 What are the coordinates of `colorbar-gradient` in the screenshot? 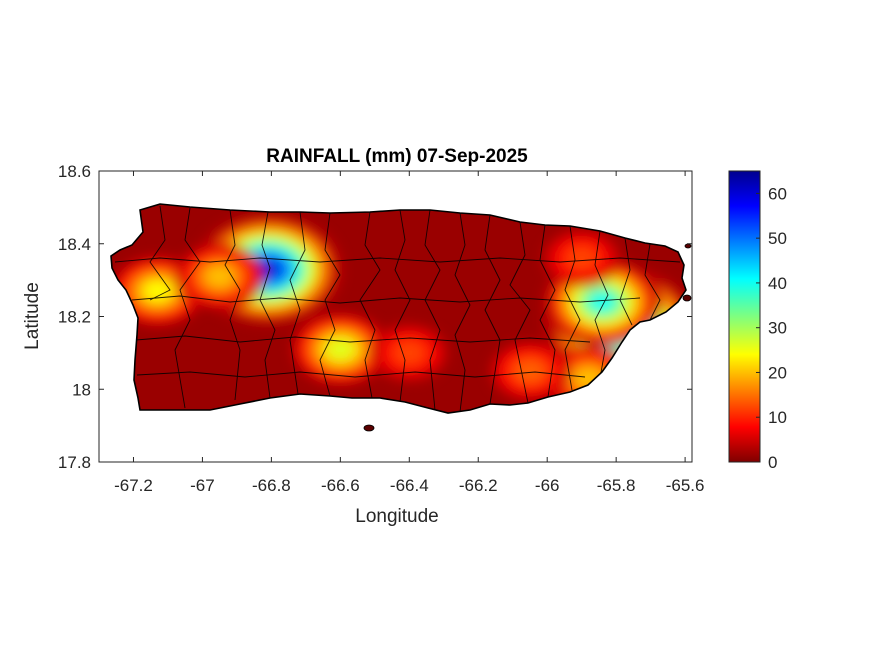 It's located at (744, 316).